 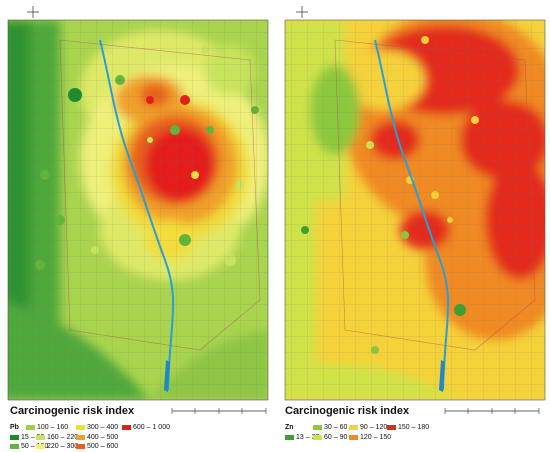 What do you see at coordinates (27, 437) in the screenshot?
I see `legend-item: 15 – 50` at bounding box center [27, 437].